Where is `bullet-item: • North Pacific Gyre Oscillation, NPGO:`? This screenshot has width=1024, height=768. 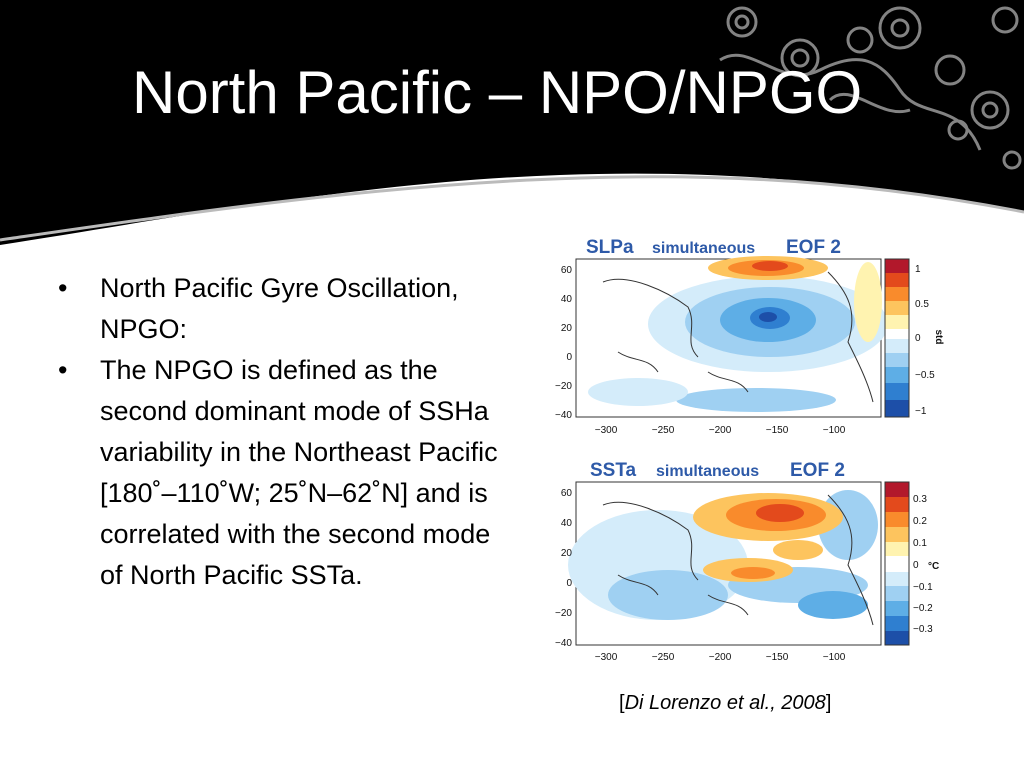 bullet-item: • North Pacific Gyre Oscillation, NPGO: is located at coordinates (278, 309).